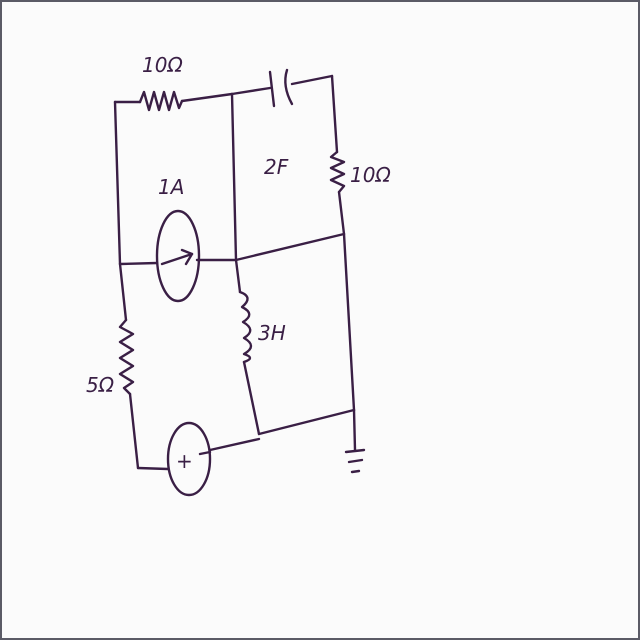  I want to click on capacitor, so click(281, 88).